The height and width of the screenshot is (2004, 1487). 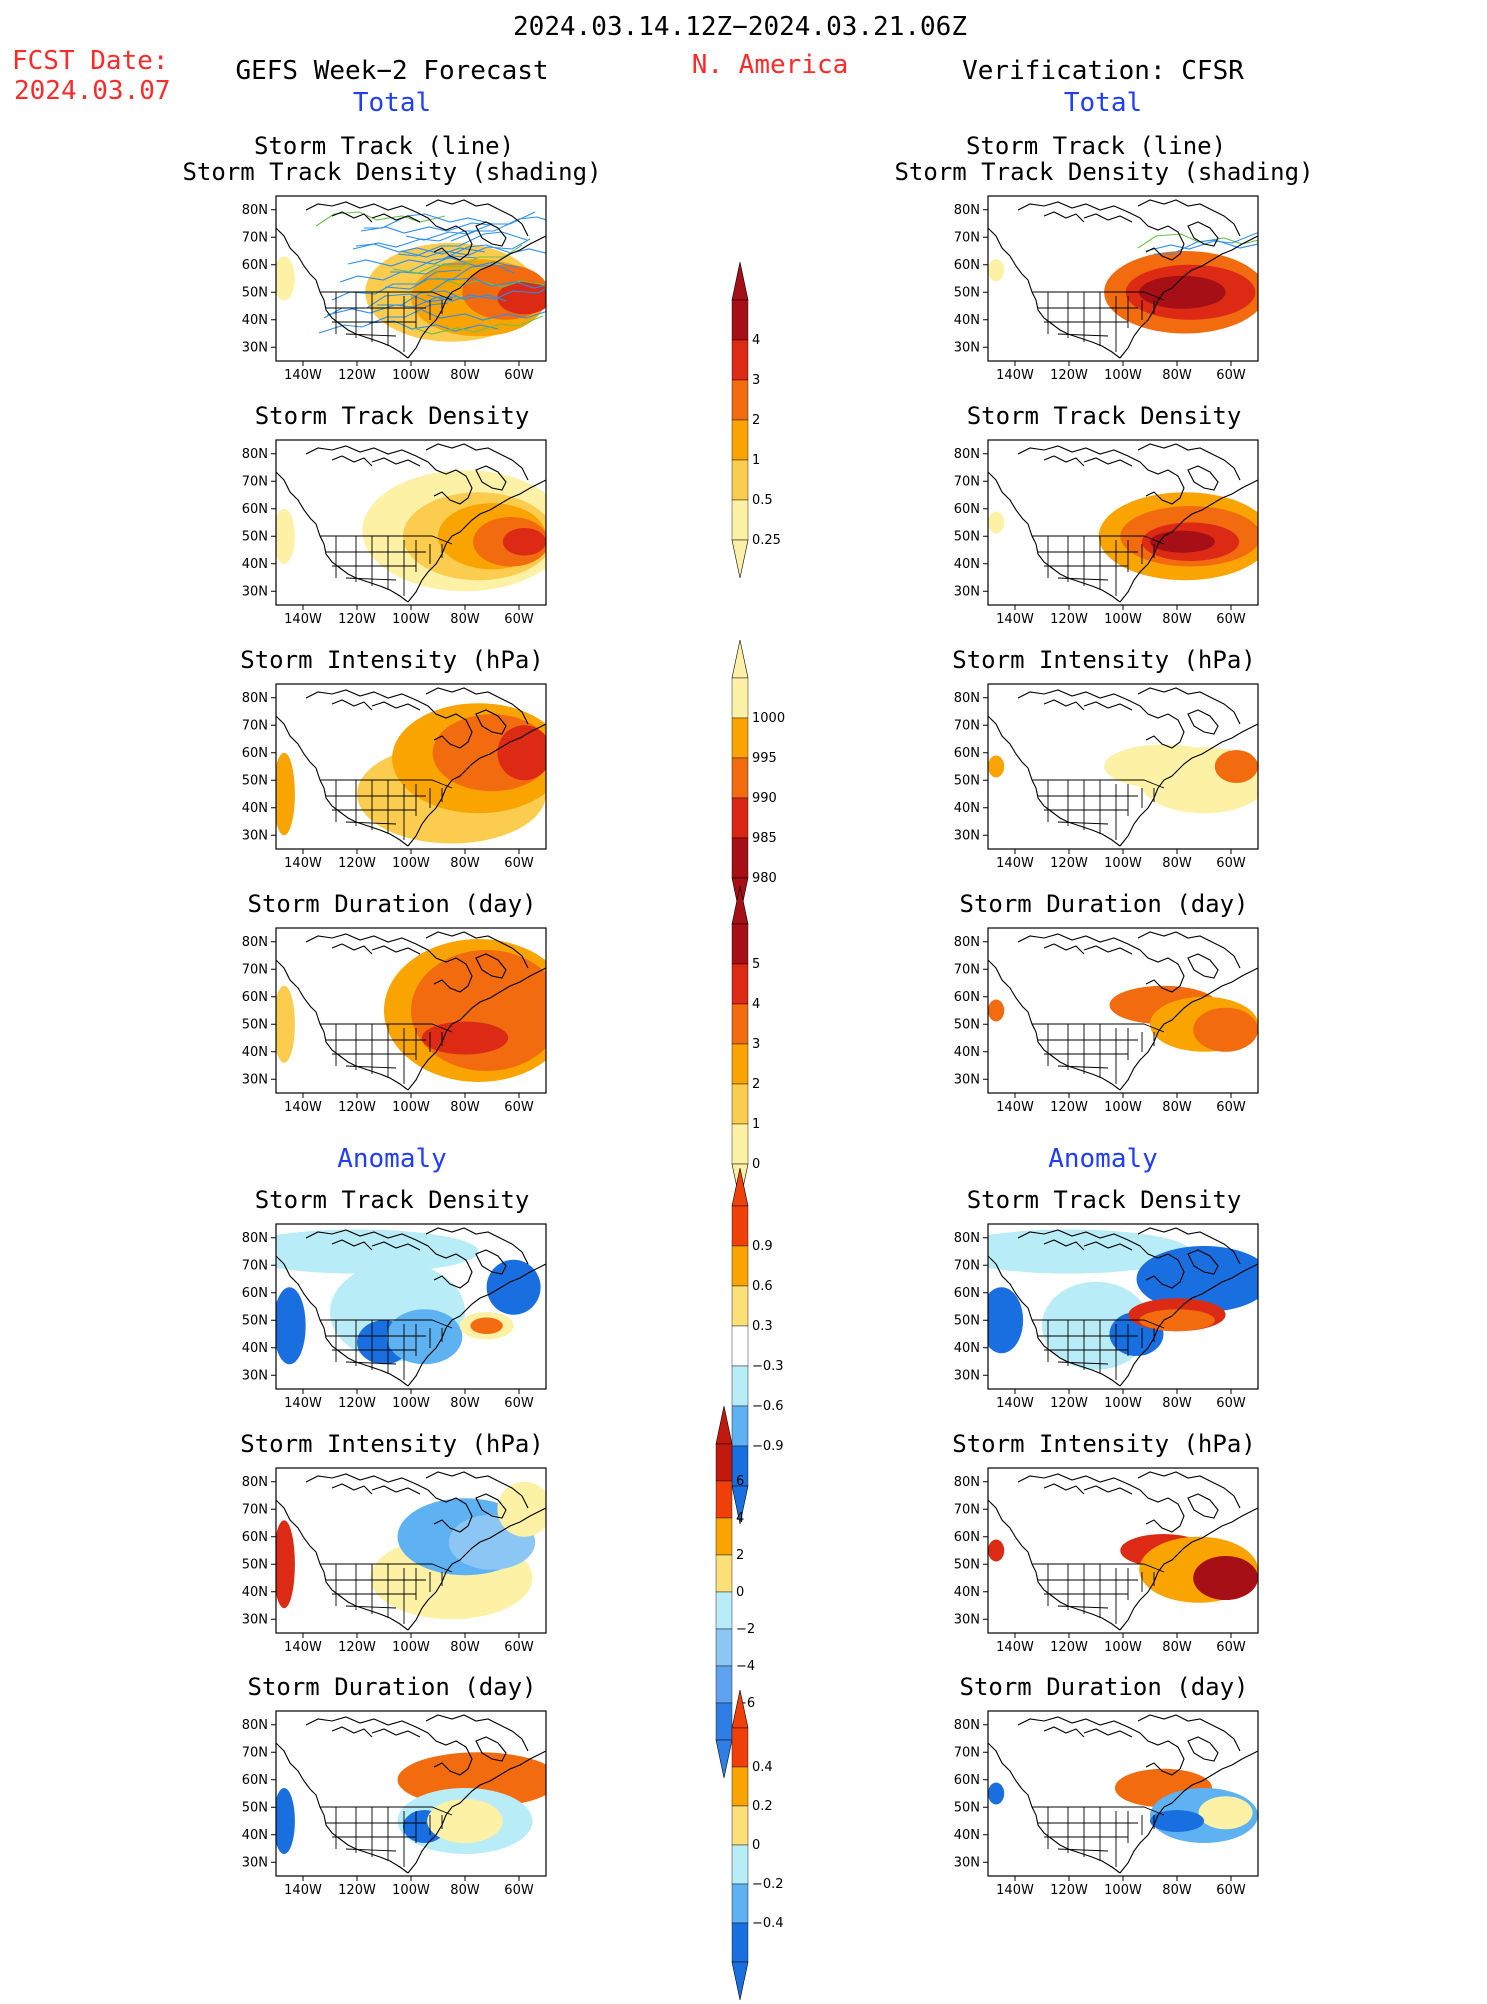 I want to click on map-right-anom-intensity: 80N 70N 60N 50N 40N 30N 140W 120W 100W 80W 60W, so click(x=1104, y=1563).